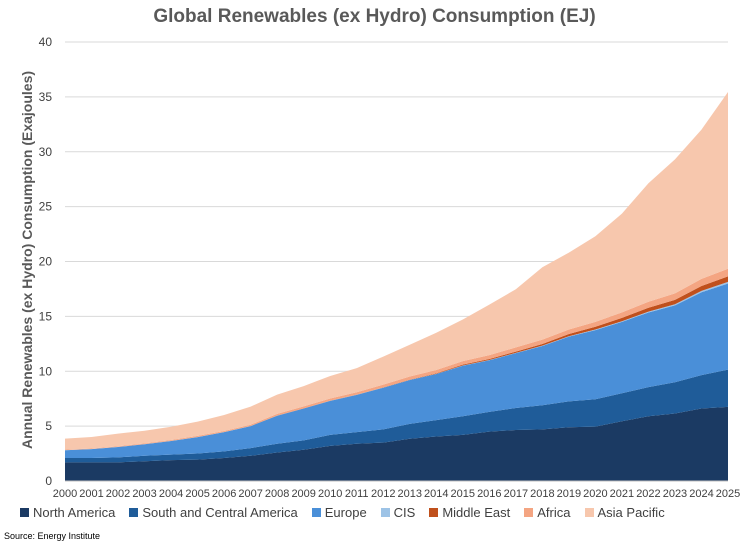  Describe the element at coordinates (52, 536) in the screenshot. I see `source-note: Source: Energy Institute` at that location.